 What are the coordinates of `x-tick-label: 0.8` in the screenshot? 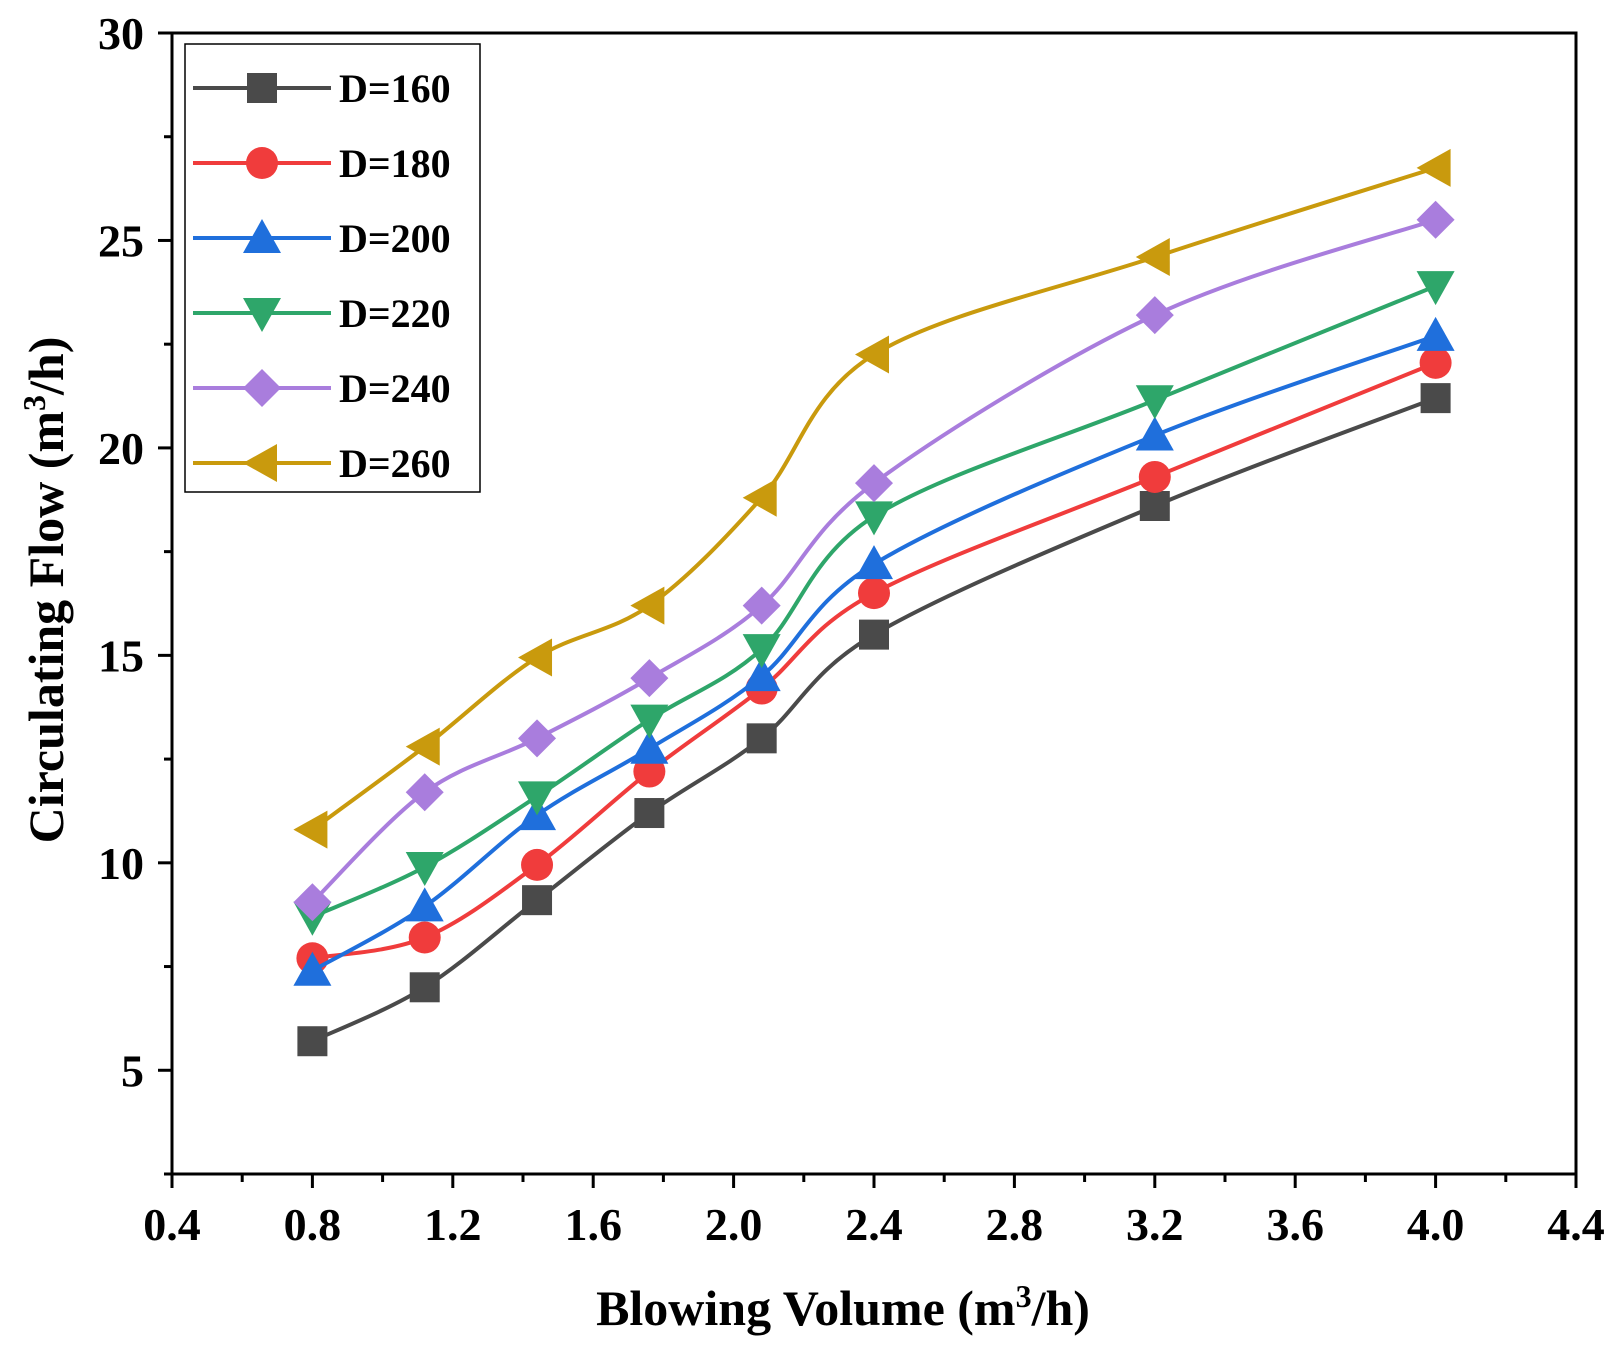 It's located at (313, 1224).